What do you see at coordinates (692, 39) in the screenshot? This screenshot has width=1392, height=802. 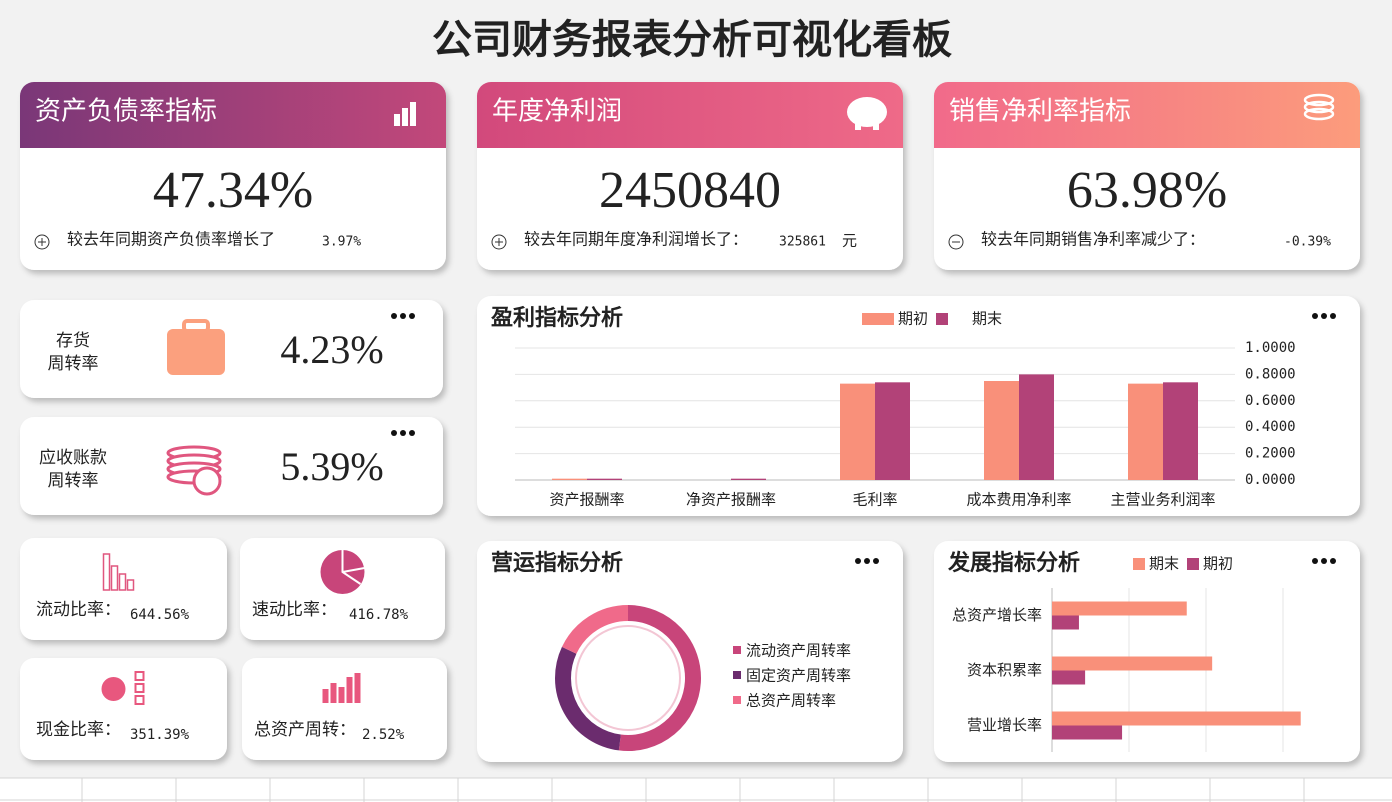 I see `page-title: 公司财务报表分析可视化看板` at bounding box center [692, 39].